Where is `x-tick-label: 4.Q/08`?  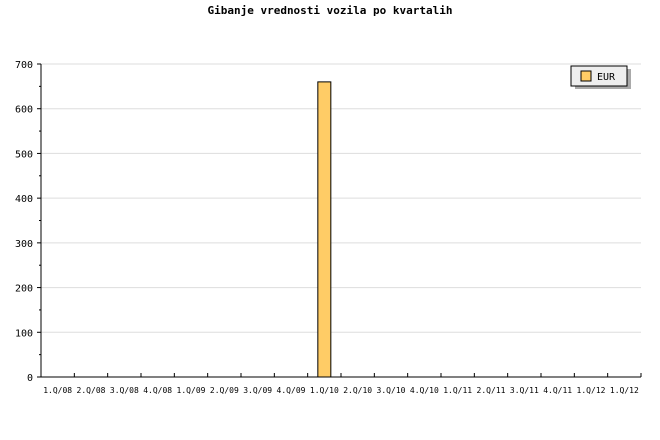
x-tick-label: 4.Q/08 is located at coordinates (157, 390).